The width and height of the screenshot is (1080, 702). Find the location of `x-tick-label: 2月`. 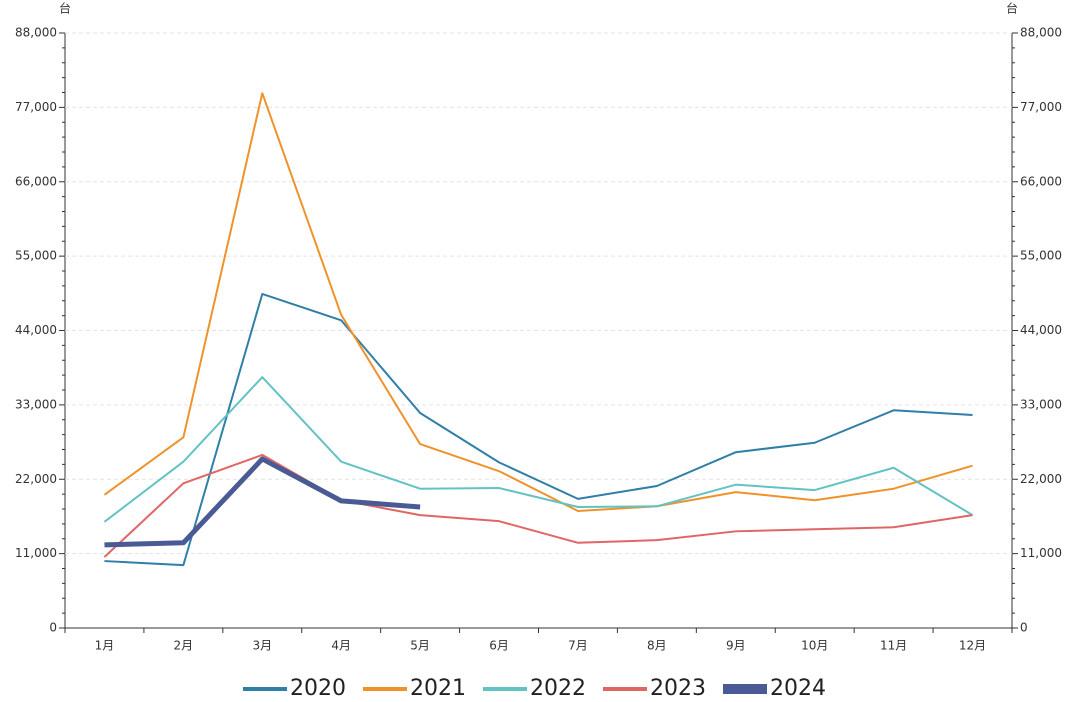

x-tick-label: 2月 is located at coordinates (184, 646).